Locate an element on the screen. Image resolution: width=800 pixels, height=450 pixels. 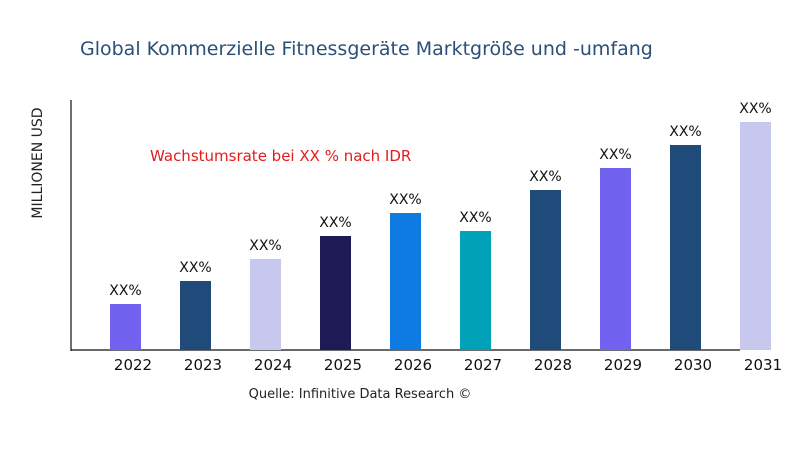
bar-2030 is located at coordinates (685, 247).